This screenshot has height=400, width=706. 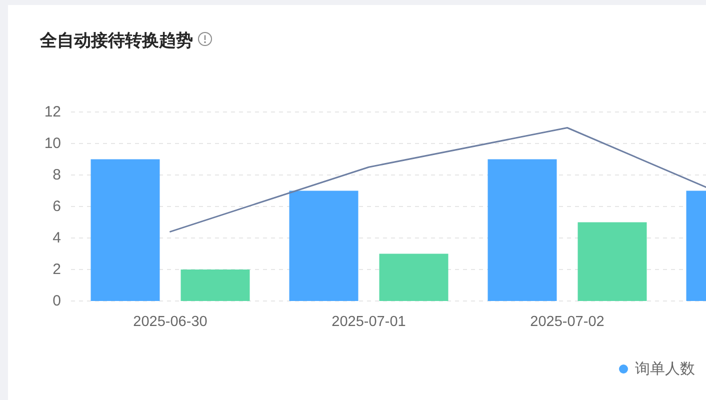 What do you see at coordinates (56, 206) in the screenshot?
I see `y-tick-label: 6` at bounding box center [56, 206].